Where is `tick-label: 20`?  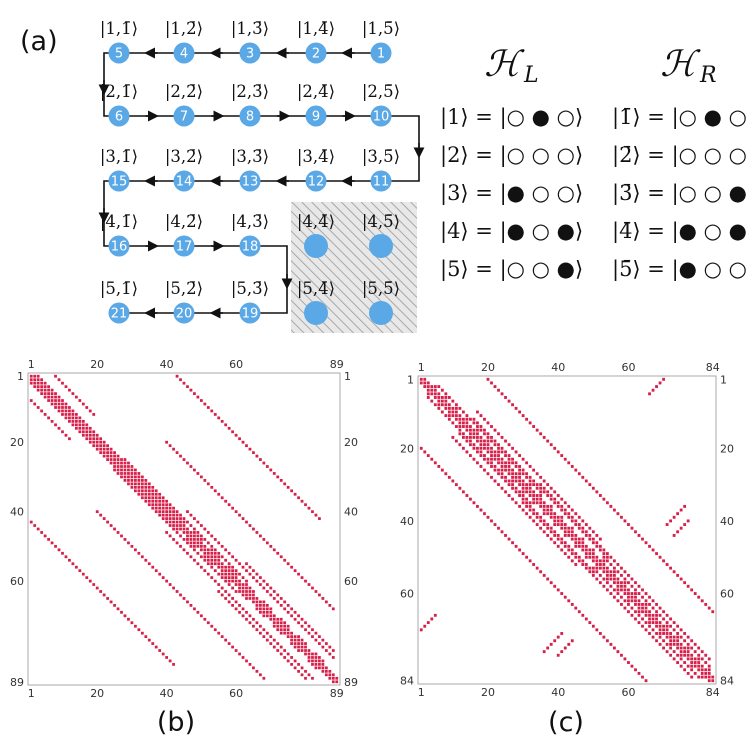 tick-label: 20 is located at coordinates (407, 448).